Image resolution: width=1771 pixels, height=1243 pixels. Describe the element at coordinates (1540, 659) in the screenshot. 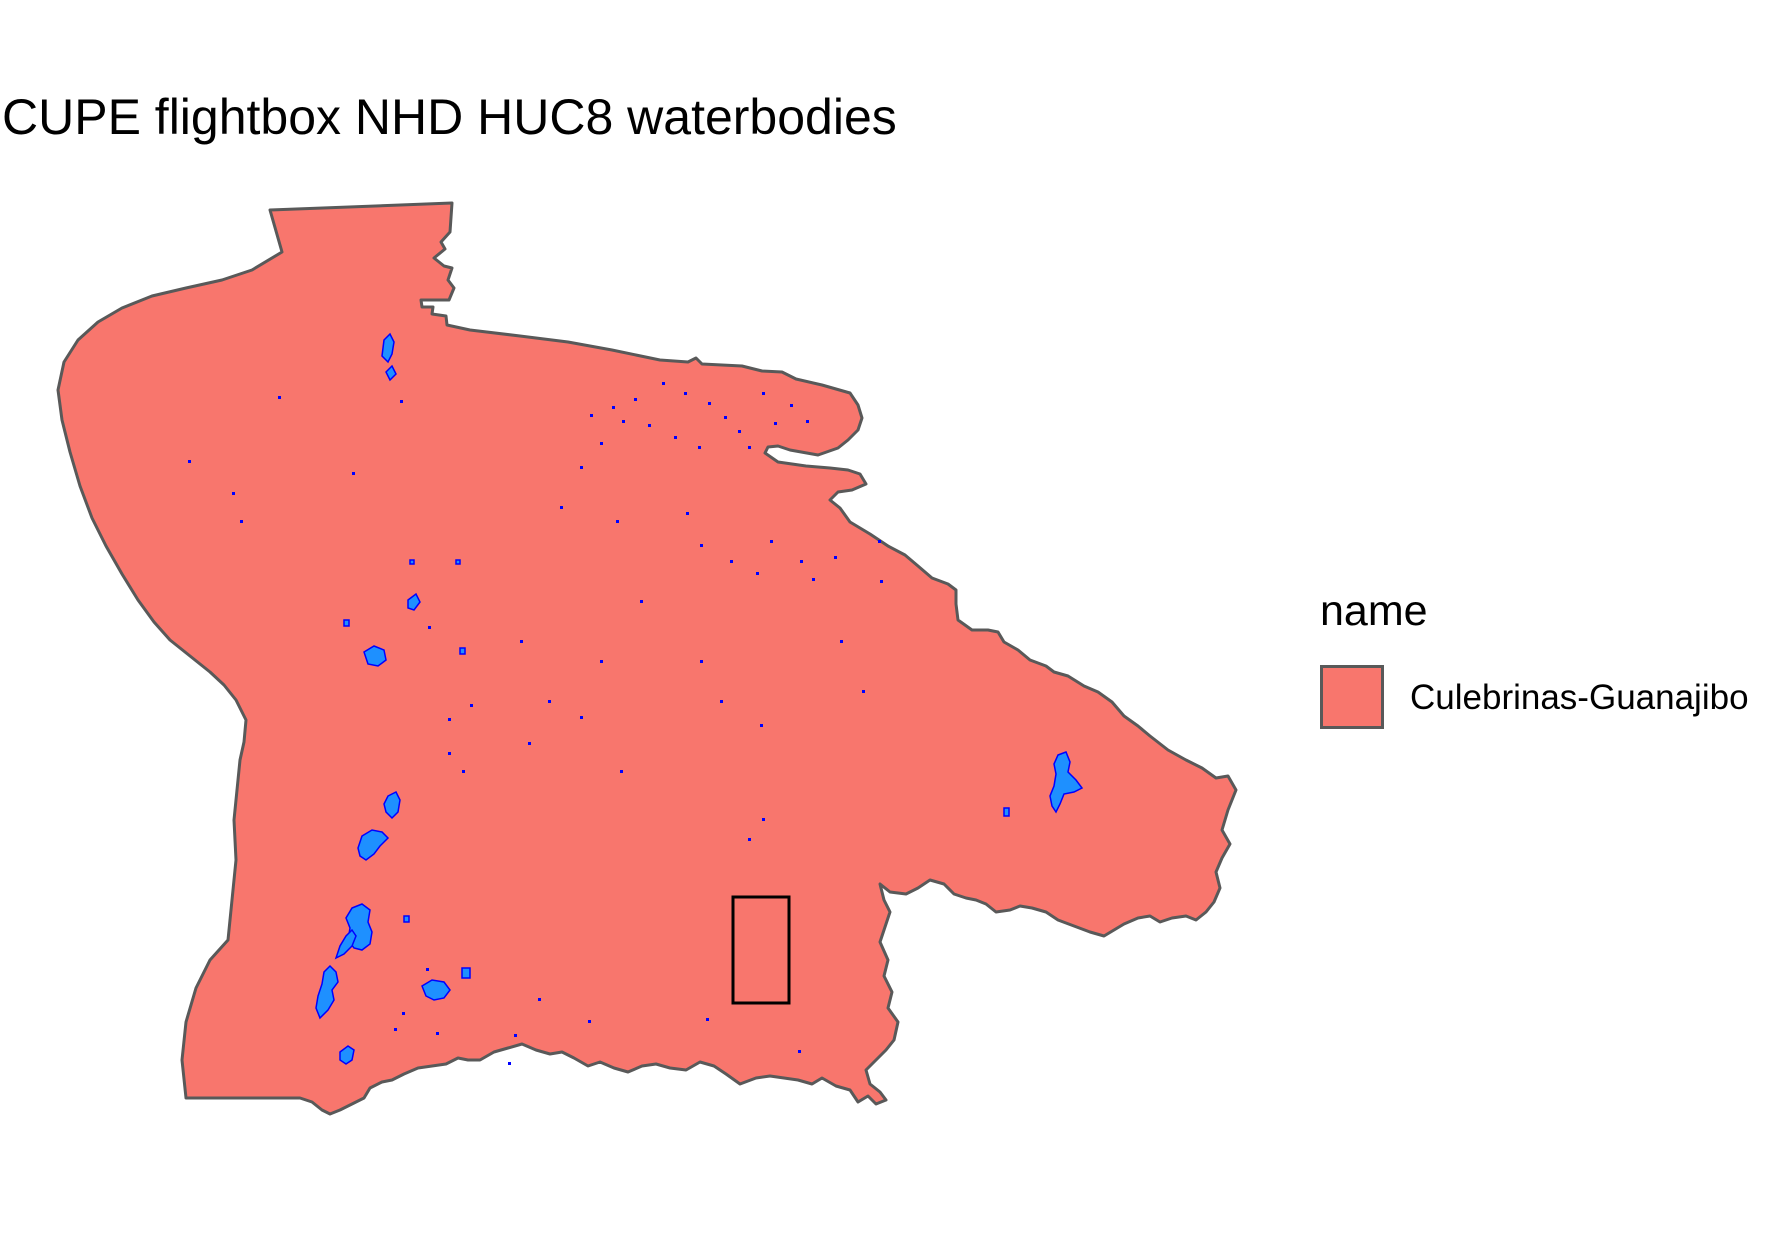

I see `legend: name Culebrinas-Guanajibo` at that location.